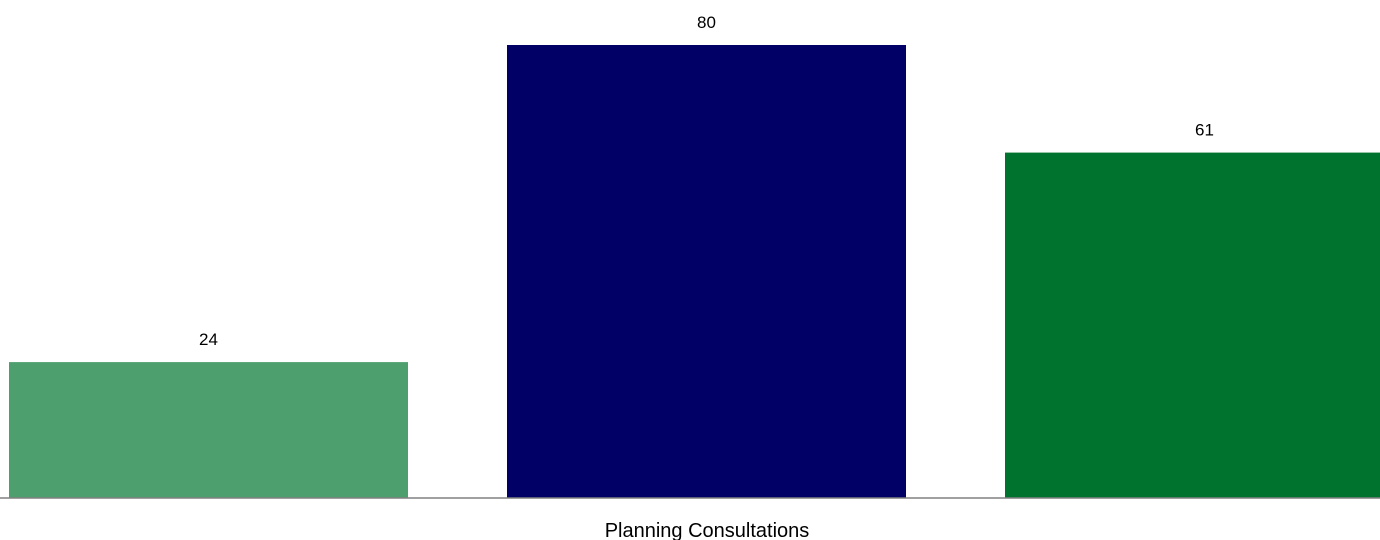  Describe the element at coordinates (1204, 130) in the screenshot. I see `bar-value-label-3: 61` at that location.